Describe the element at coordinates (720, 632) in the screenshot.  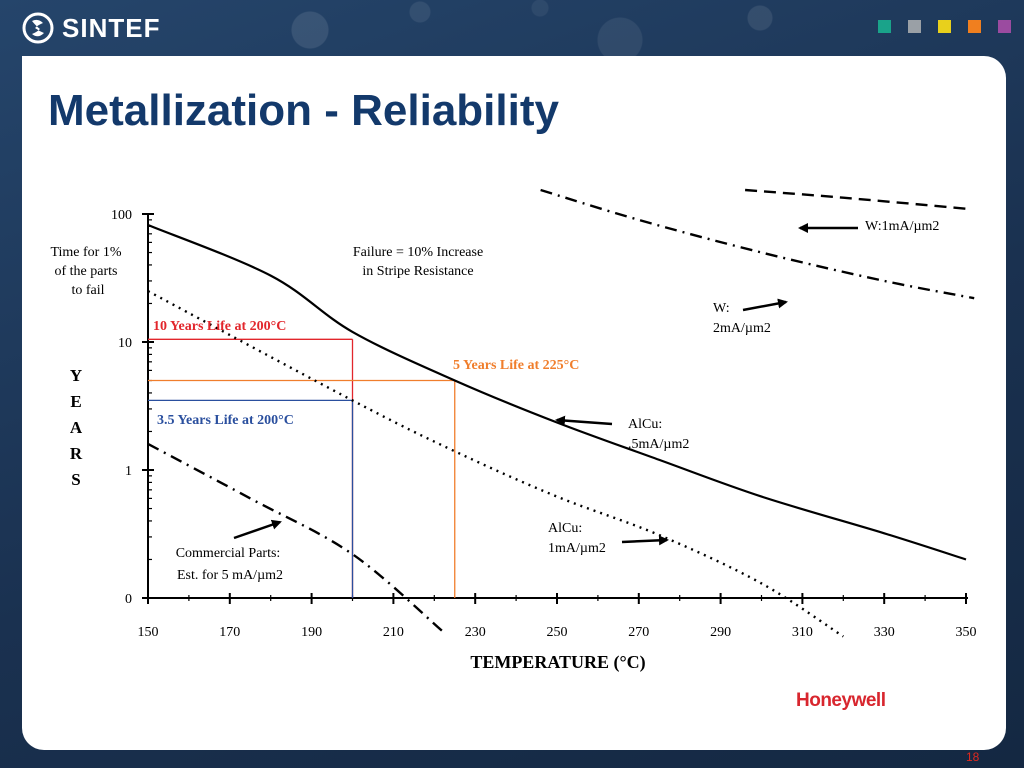
I see `x-tick-label: 290` at that location.